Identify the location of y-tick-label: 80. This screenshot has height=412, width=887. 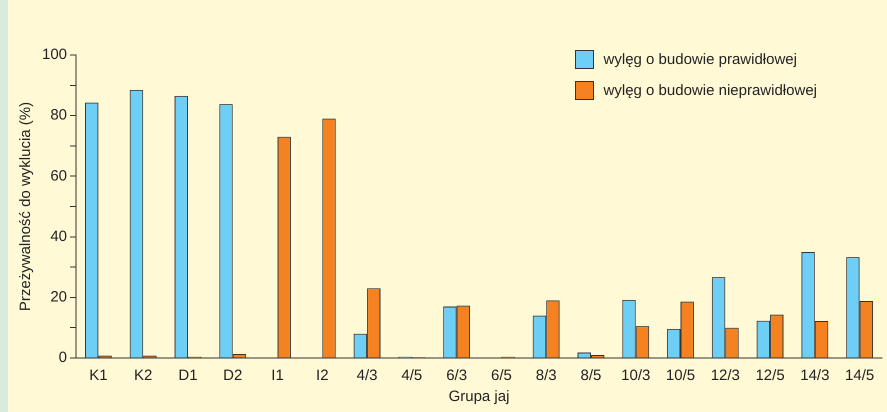
(59, 115).